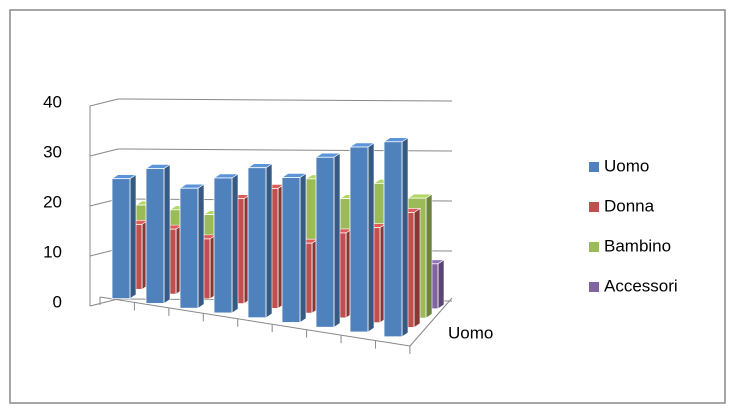 The height and width of the screenshot is (413, 730). Describe the element at coordinates (57, 301) in the screenshot. I see `y-tick-label: 0` at that location.